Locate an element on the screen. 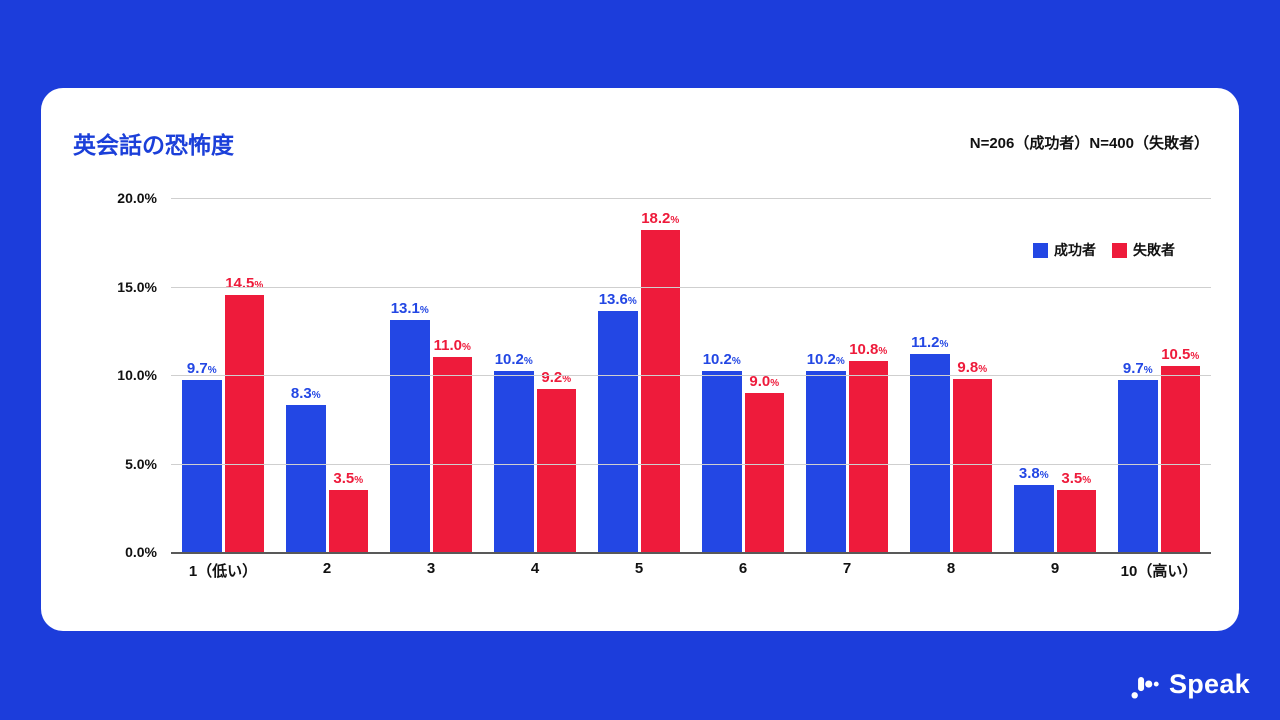 The height and width of the screenshot is (720, 1280). x-axis-labels: 1（低い） 2 3 4 5 6 7 8 9 10（高い） is located at coordinates (691, 570).